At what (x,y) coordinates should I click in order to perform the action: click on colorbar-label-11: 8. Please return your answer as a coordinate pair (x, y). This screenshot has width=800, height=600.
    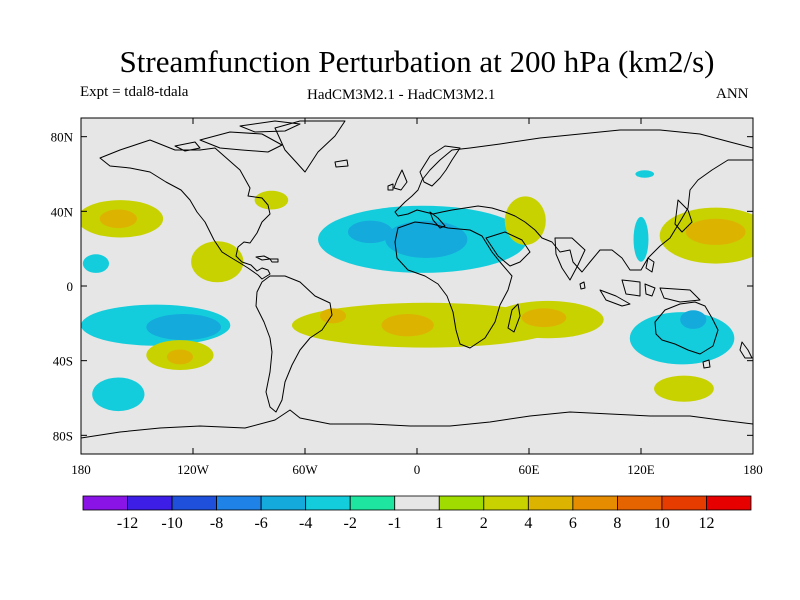
    Looking at the image, I should click on (617, 523).